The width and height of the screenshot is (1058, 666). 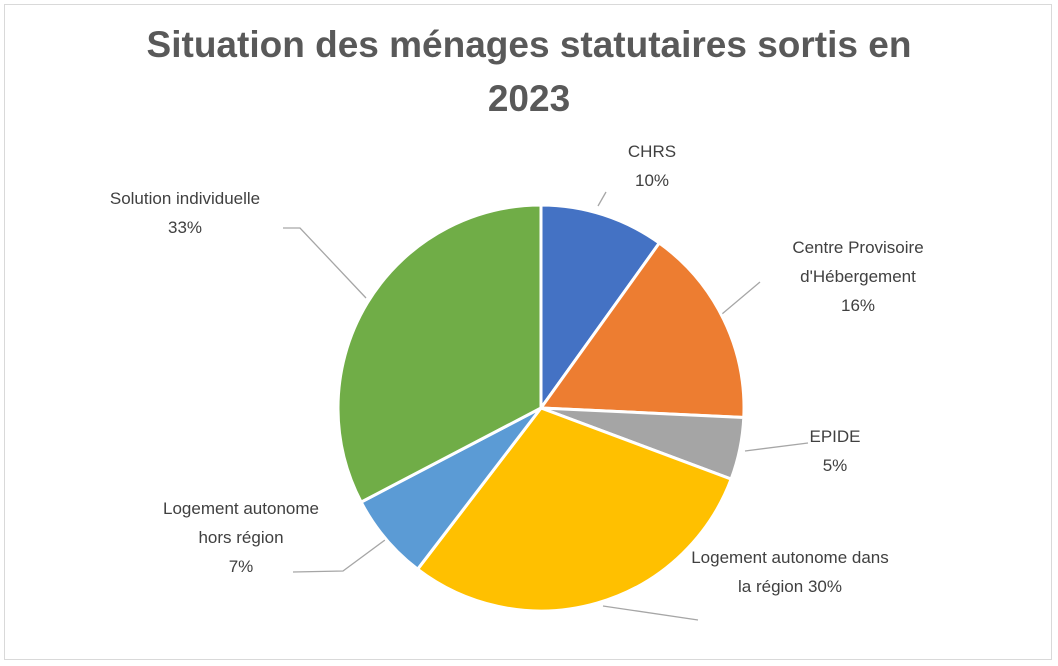 What do you see at coordinates (858, 305) in the screenshot?
I see `value-label: 16%` at bounding box center [858, 305].